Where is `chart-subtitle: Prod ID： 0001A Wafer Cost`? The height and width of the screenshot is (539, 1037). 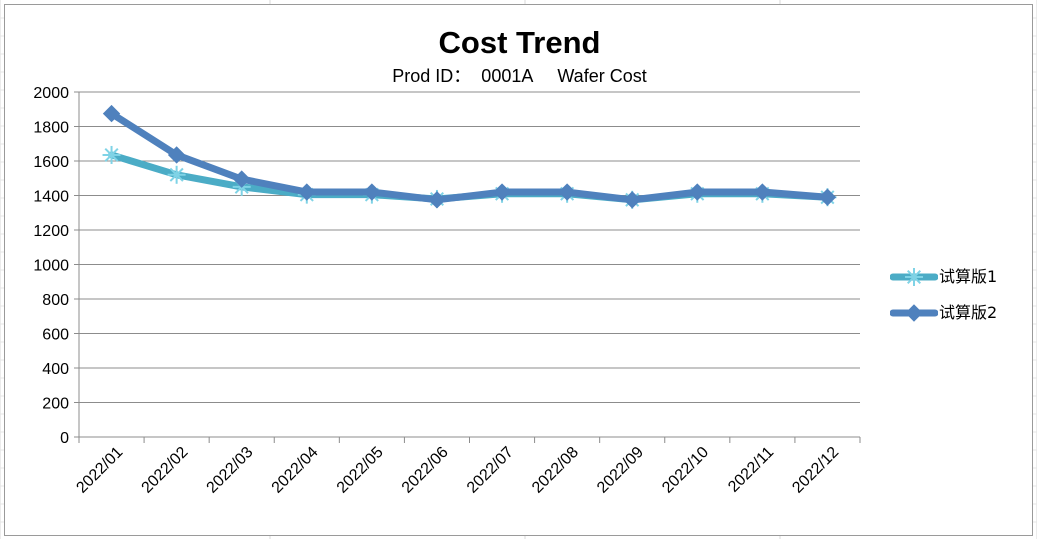 chart-subtitle: Prod ID： 0001A Wafer Cost is located at coordinates (519, 76).